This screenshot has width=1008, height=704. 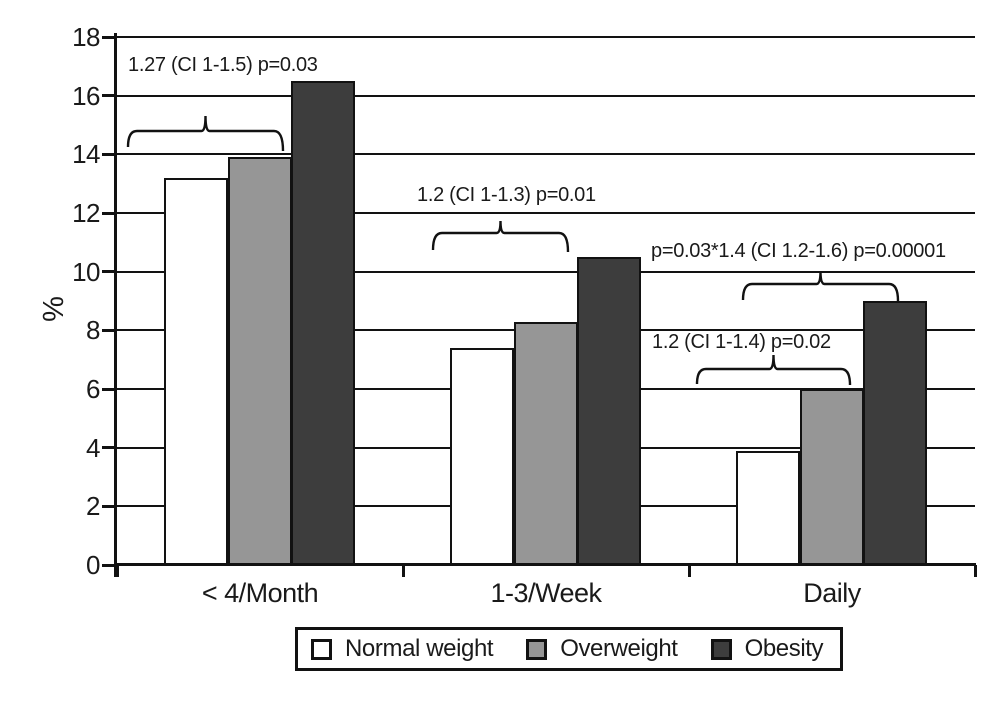 What do you see at coordinates (93, 447) in the screenshot?
I see `y-tick-label-4: 4` at bounding box center [93, 447].